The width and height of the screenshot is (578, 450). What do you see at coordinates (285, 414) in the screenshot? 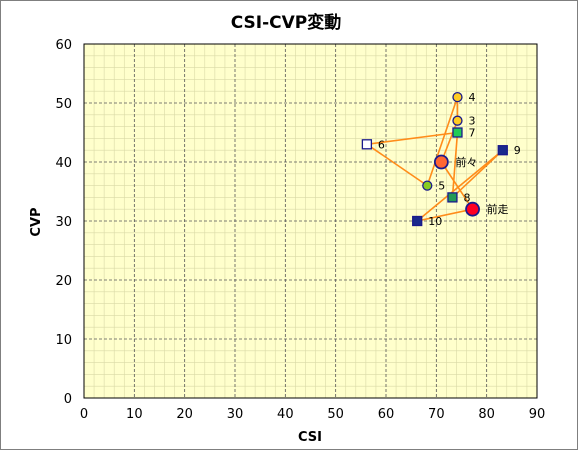
I see `x-tick-label: 40` at bounding box center [285, 414].